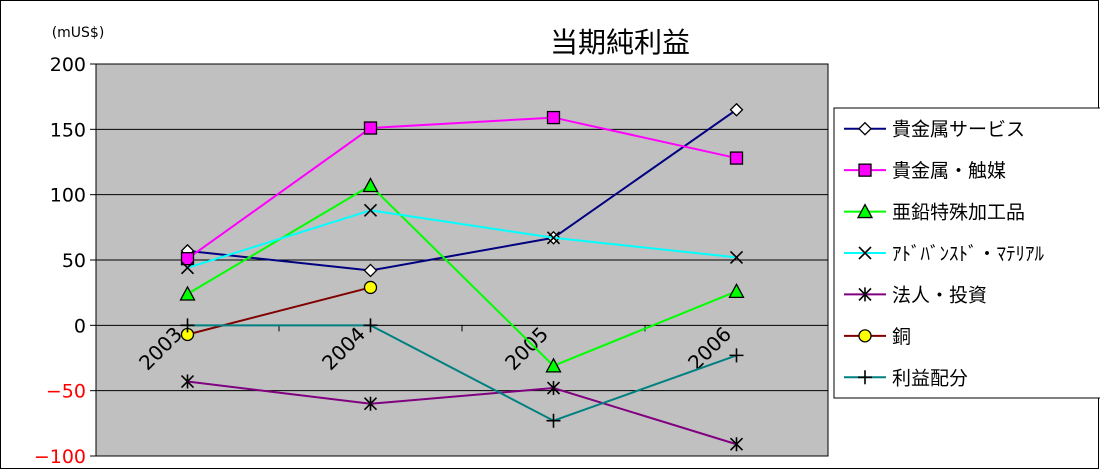 The image size is (1100, 474). Describe the element at coordinates (939, 295) in the screenshot. I see `legend-label: 法人・投資` at that location.